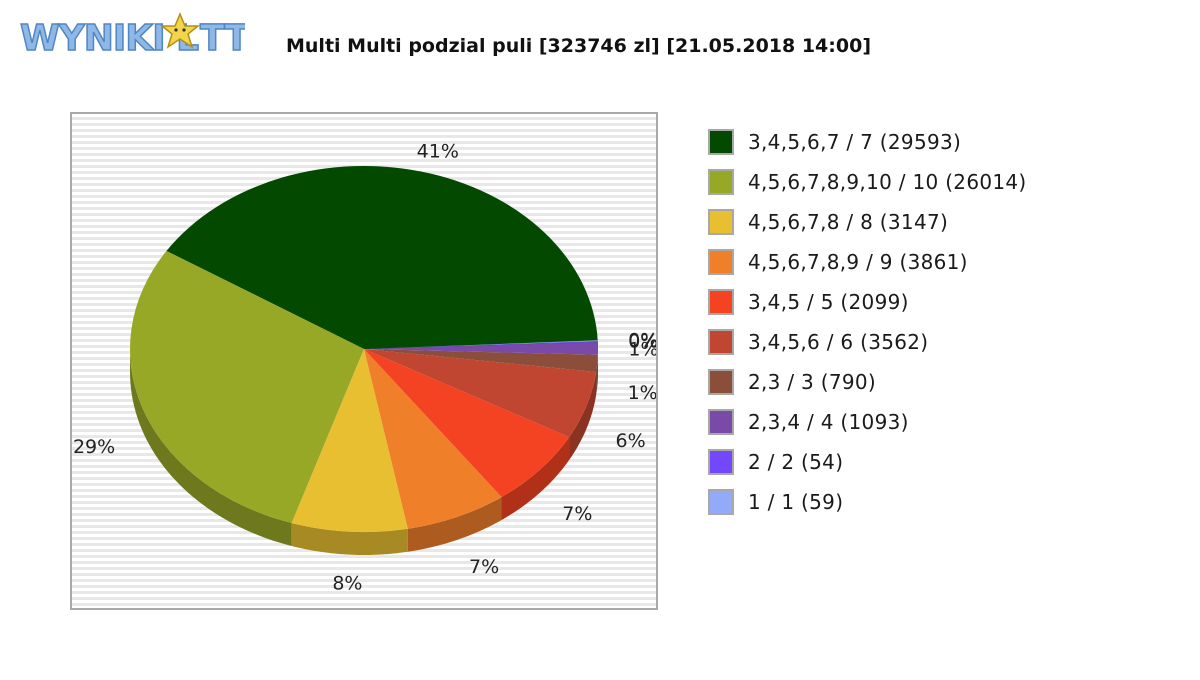  What do you see at coordinates (855, 142) in the screenshot?
I see `legend-label: 3,4,5,6,7 / 7 (29593)` at bounding box center [855, 142].